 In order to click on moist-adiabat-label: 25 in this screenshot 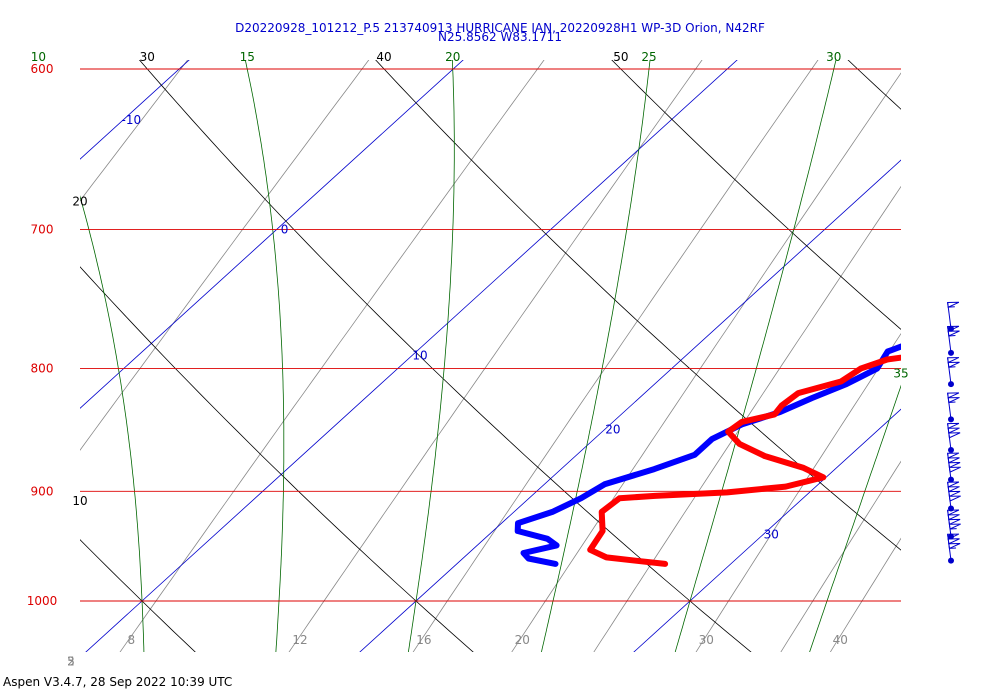, I will do `click(648, 57)`.